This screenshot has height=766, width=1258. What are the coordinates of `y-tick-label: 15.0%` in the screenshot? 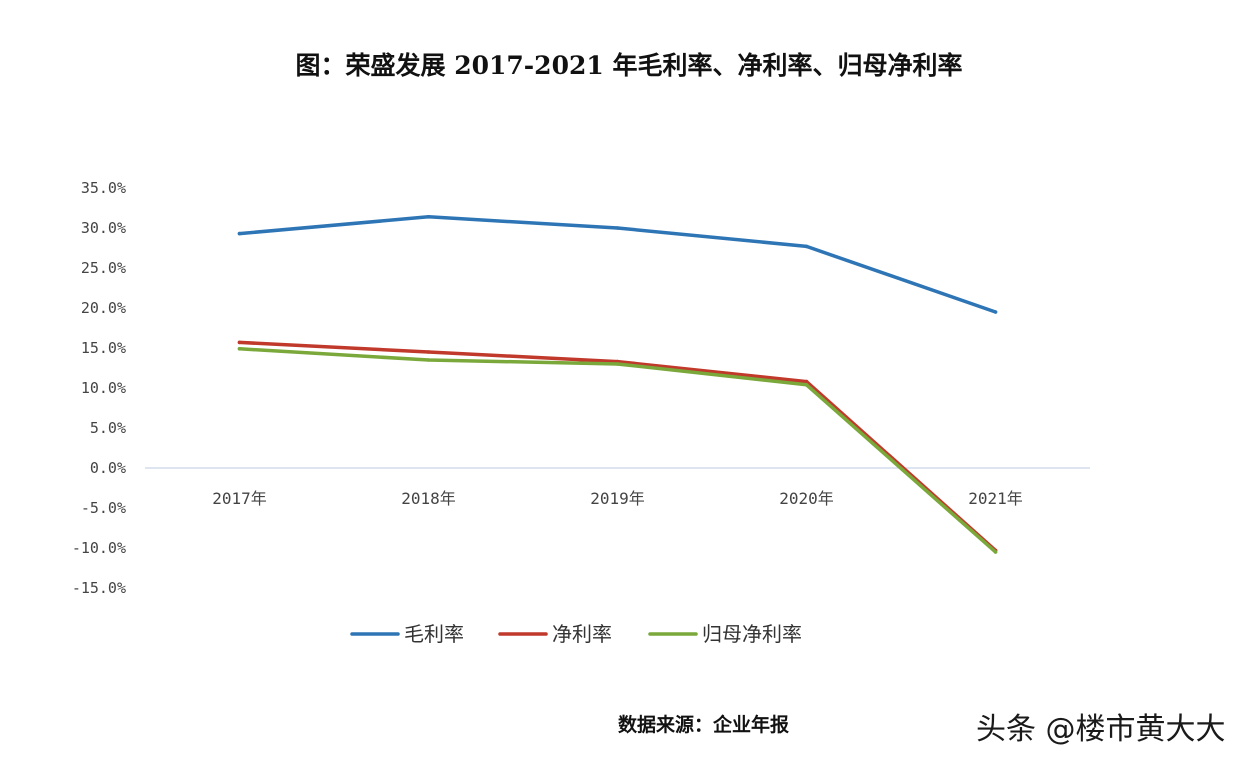 It's located at (103, 348).